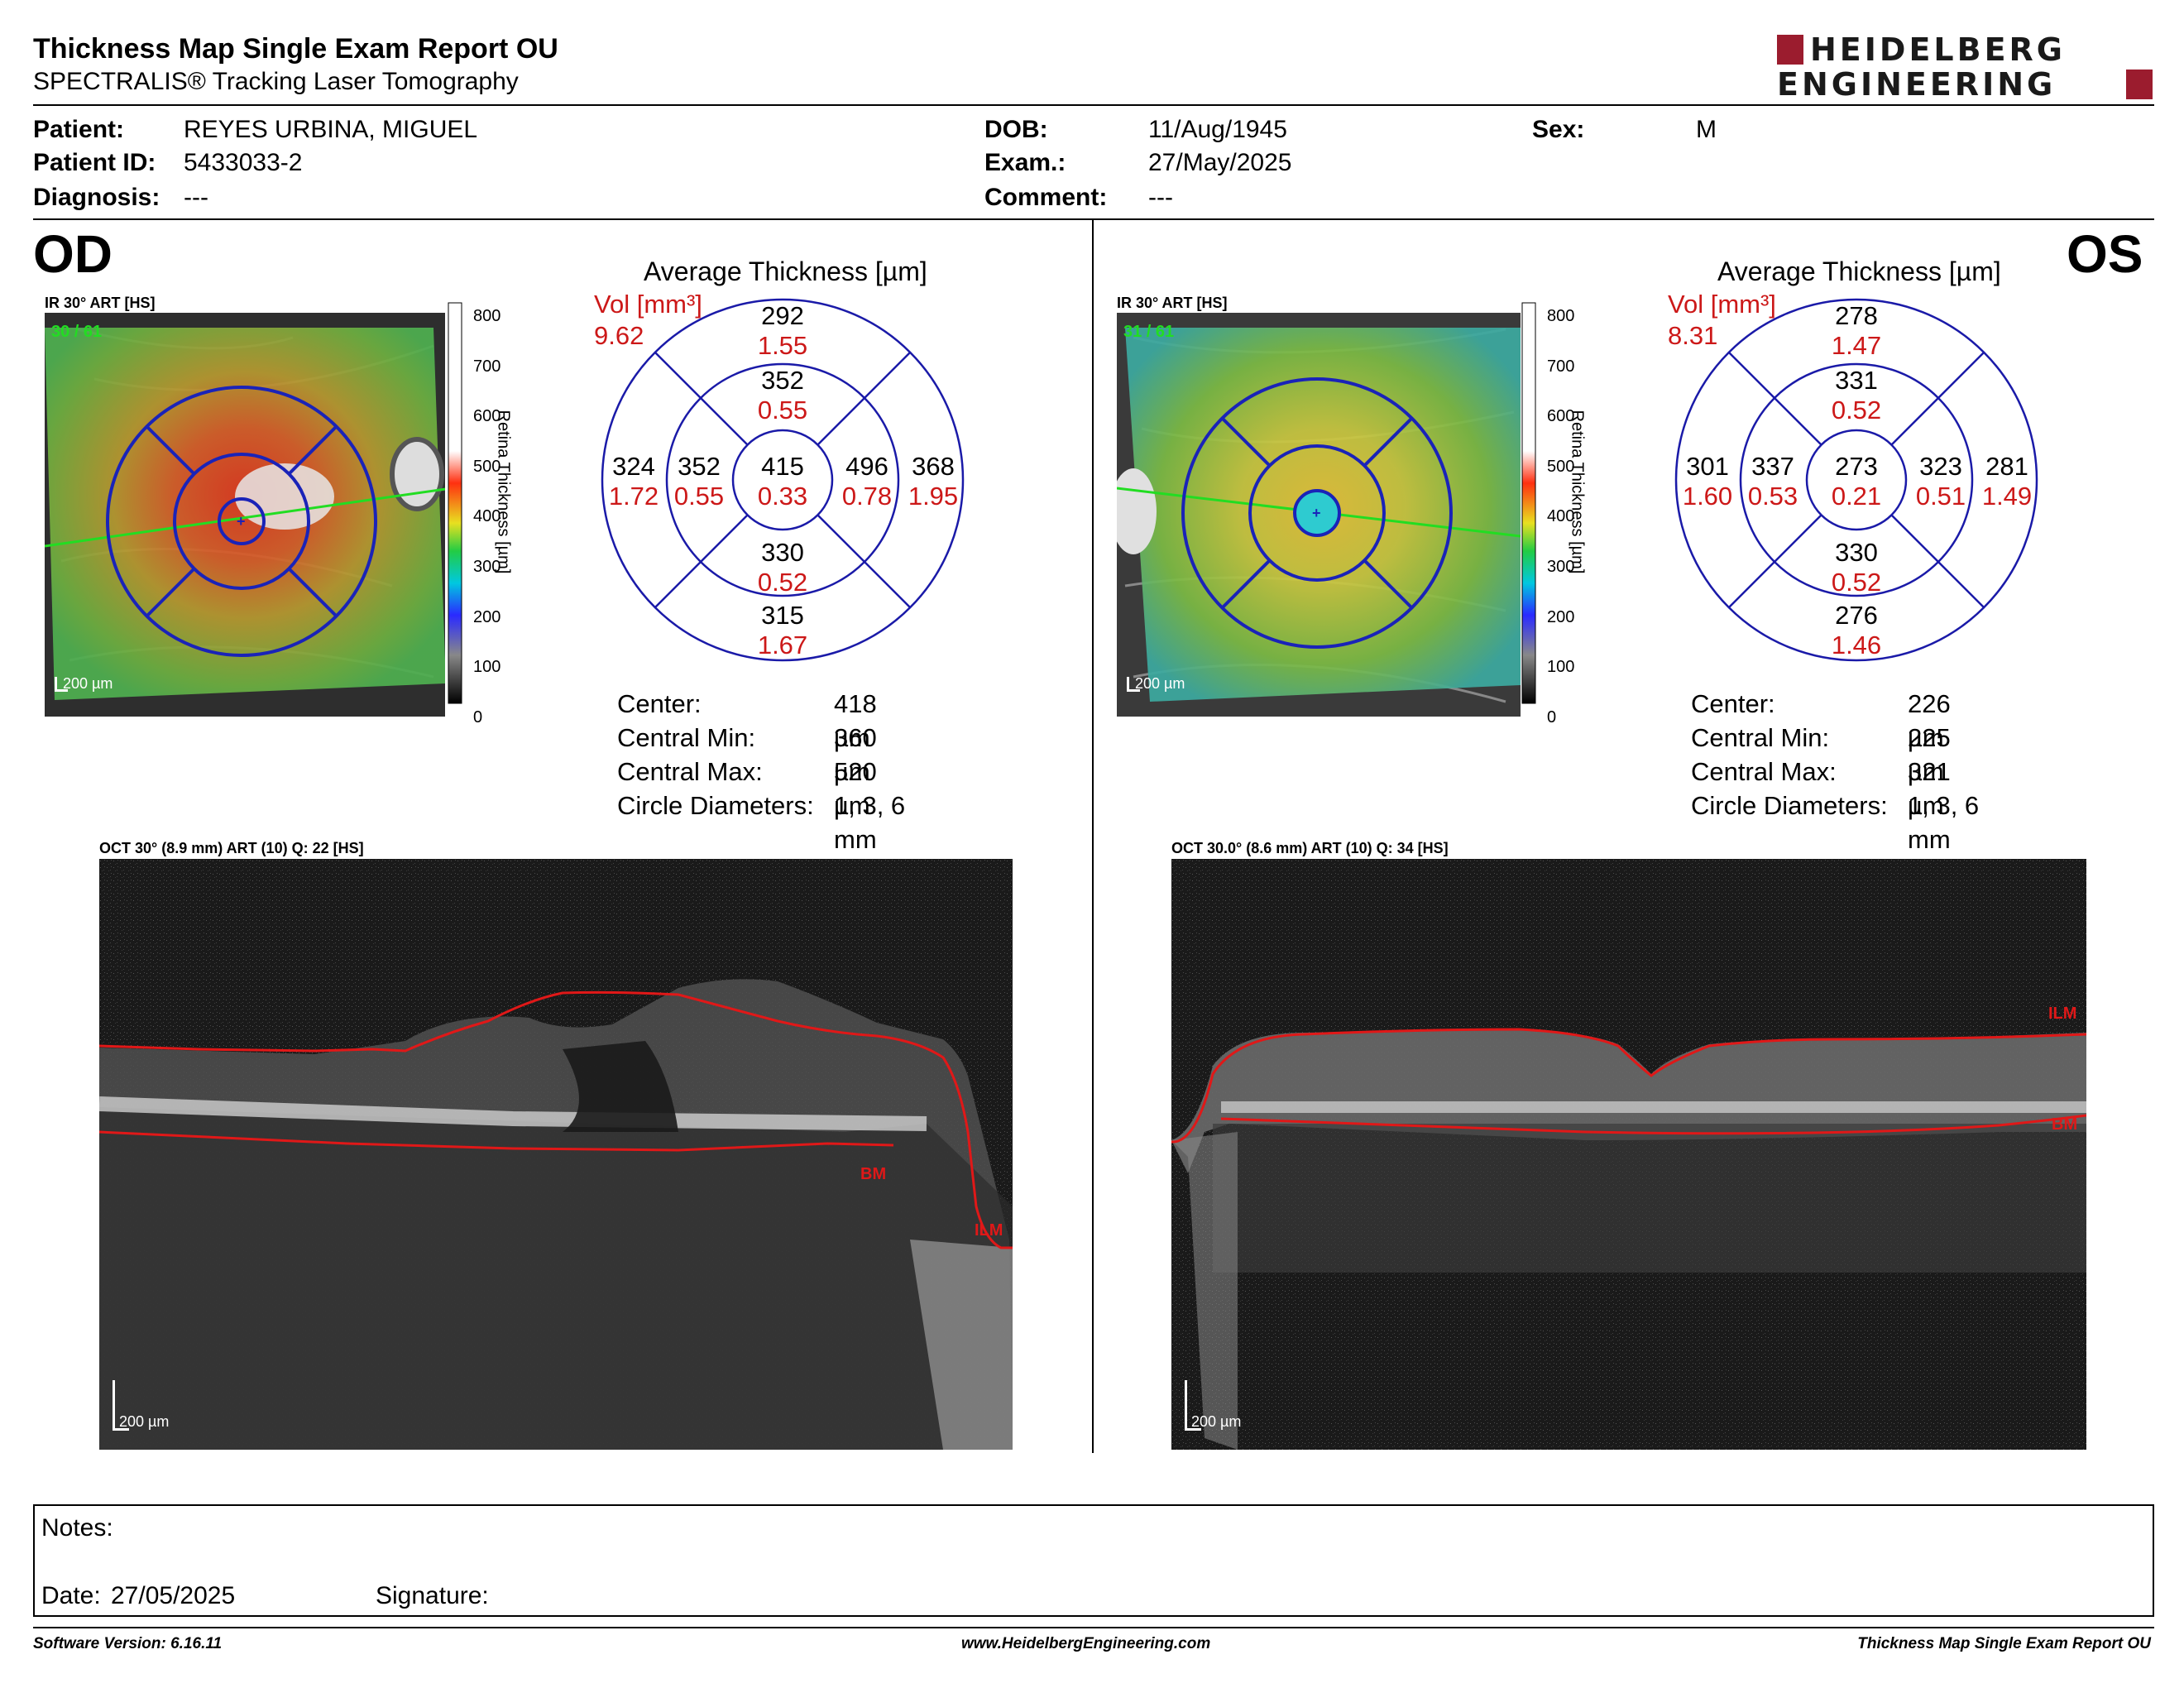 This screenshot has width=2184, height=1688. I want to click on eye-label-od: OD, so click(73, 254).